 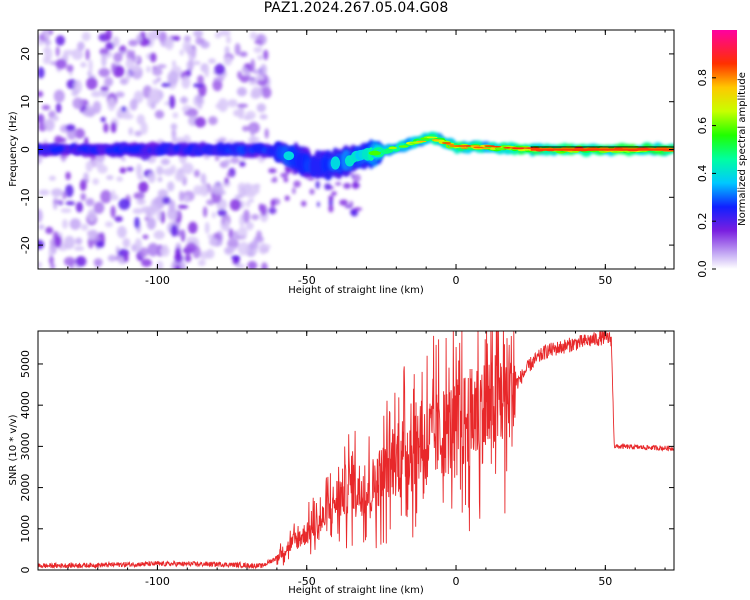 What do you see at coordinates (724, 149) in the screenshot?
I see `colorbar-gradient` at bounding box center [724, 149].